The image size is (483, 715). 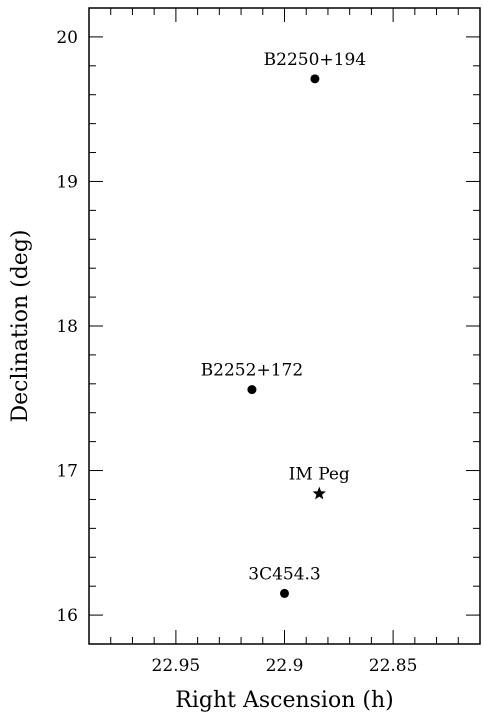 What do you see at coordinates (67, 38) in the screenshot?
I see `y-tick-label: 20` at bounding box center [67, 38].